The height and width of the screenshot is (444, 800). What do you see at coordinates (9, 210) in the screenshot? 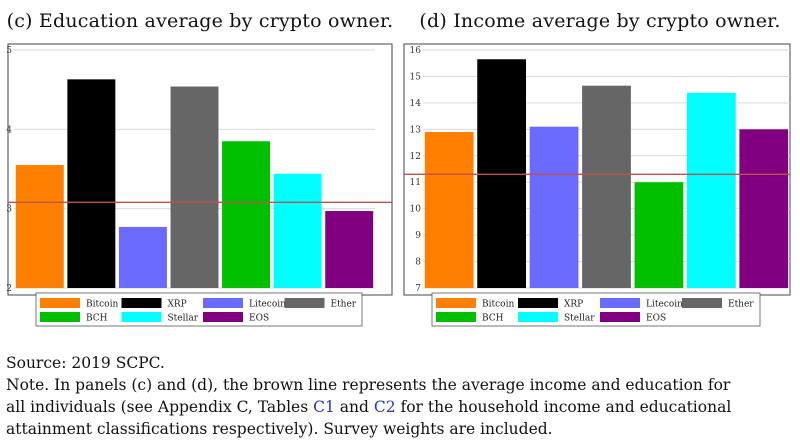
I see `y-tick-label: 3` at bounding box center [9, 210].